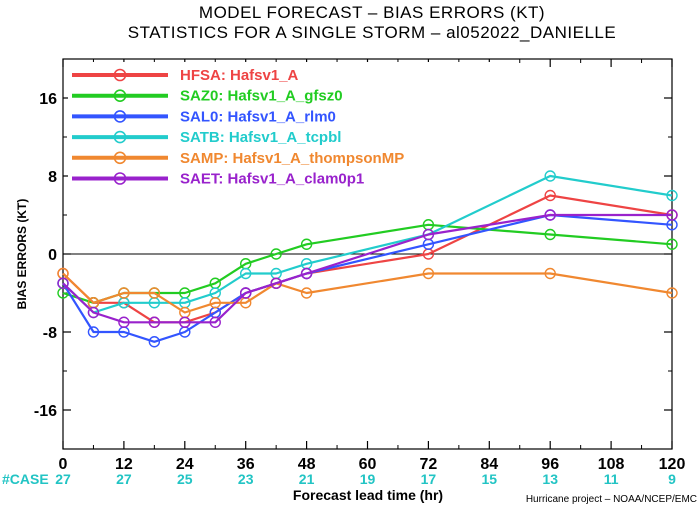 Image resolution: width=700 pixels, height=506 pixels. I want to click on legend-entry: SAET: Hafsv1_A_clam0p1, so click(272, 179).